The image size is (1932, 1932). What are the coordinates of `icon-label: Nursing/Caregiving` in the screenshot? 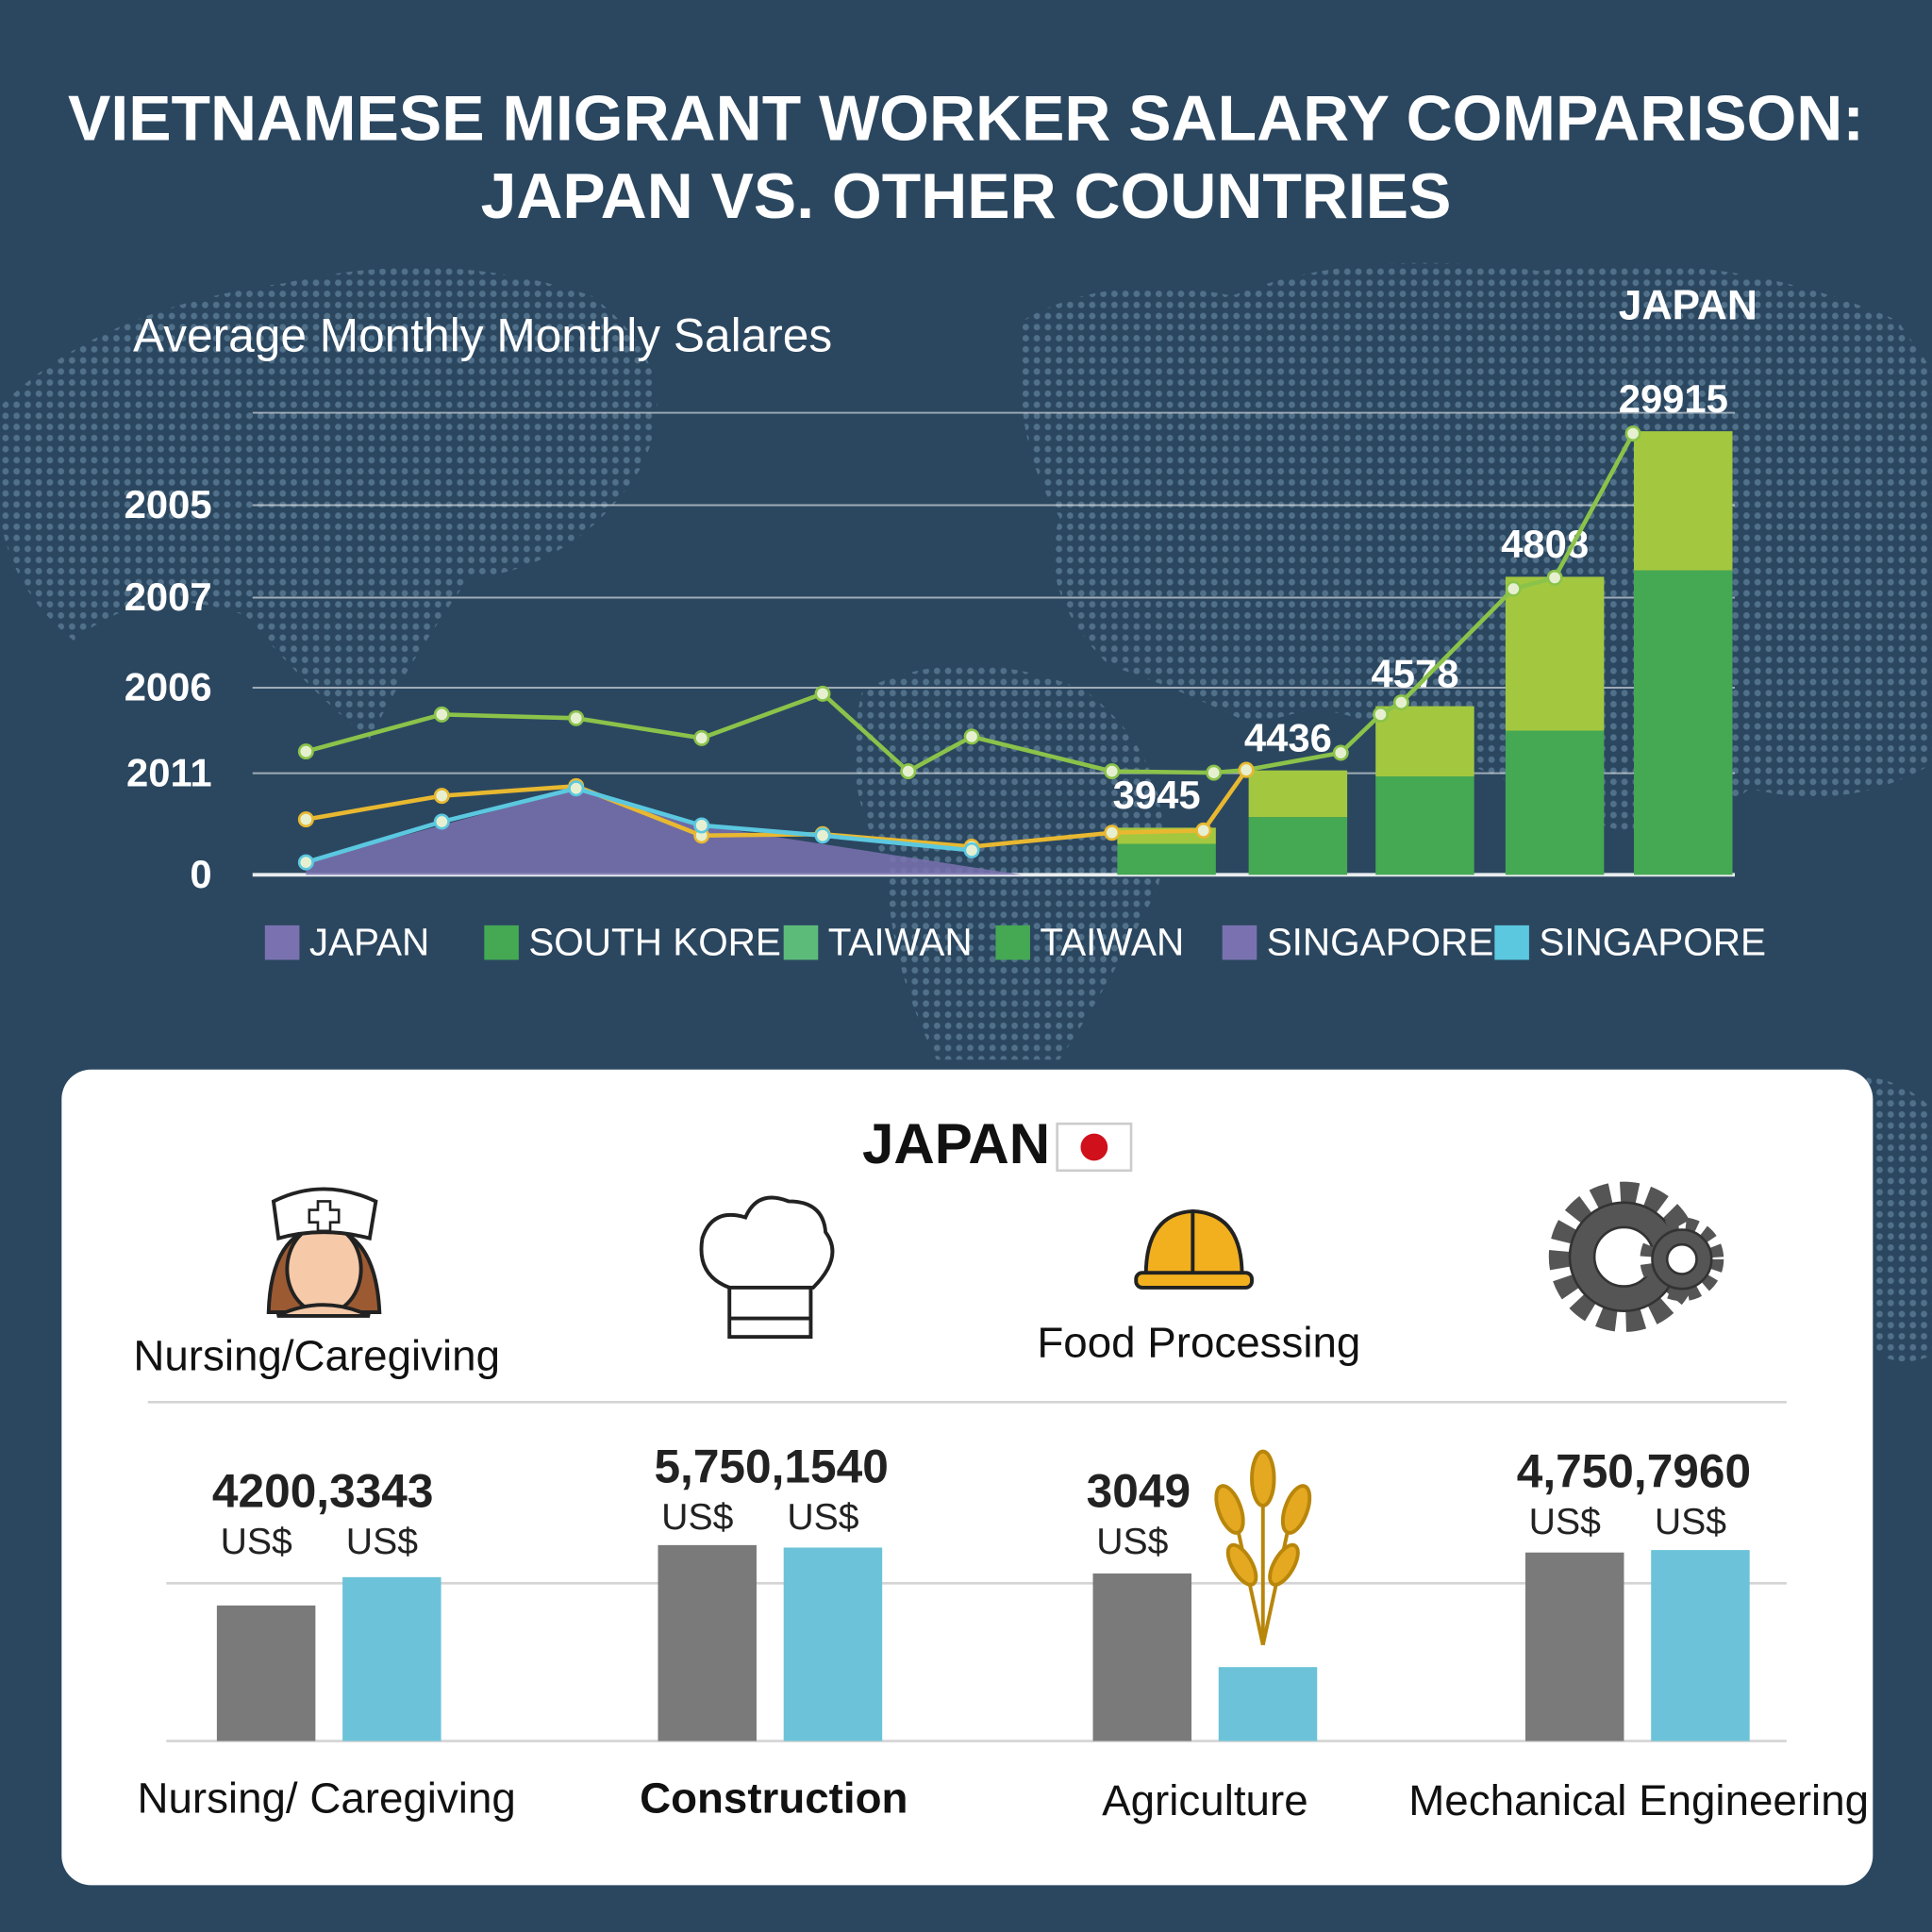 It's located at (317, 1356).